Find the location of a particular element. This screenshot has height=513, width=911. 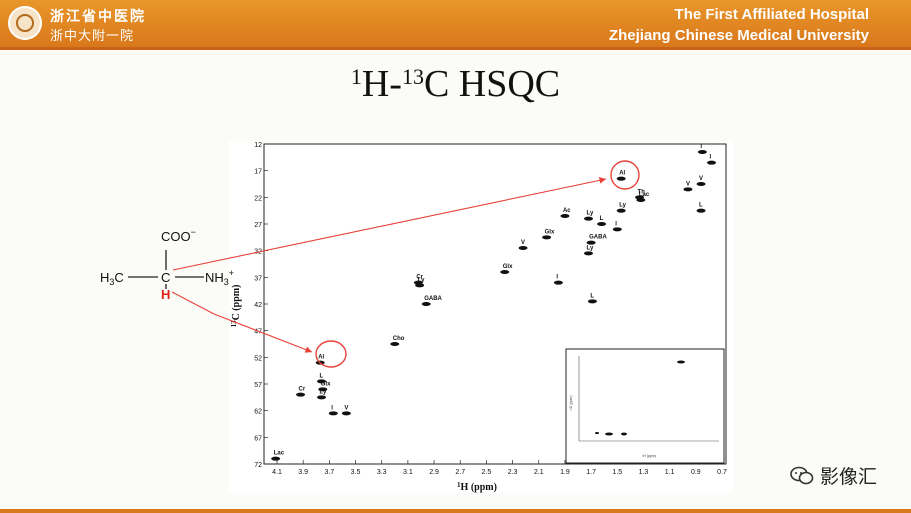

watermark-text: 影像汇 is located at coordinates (849, 477).